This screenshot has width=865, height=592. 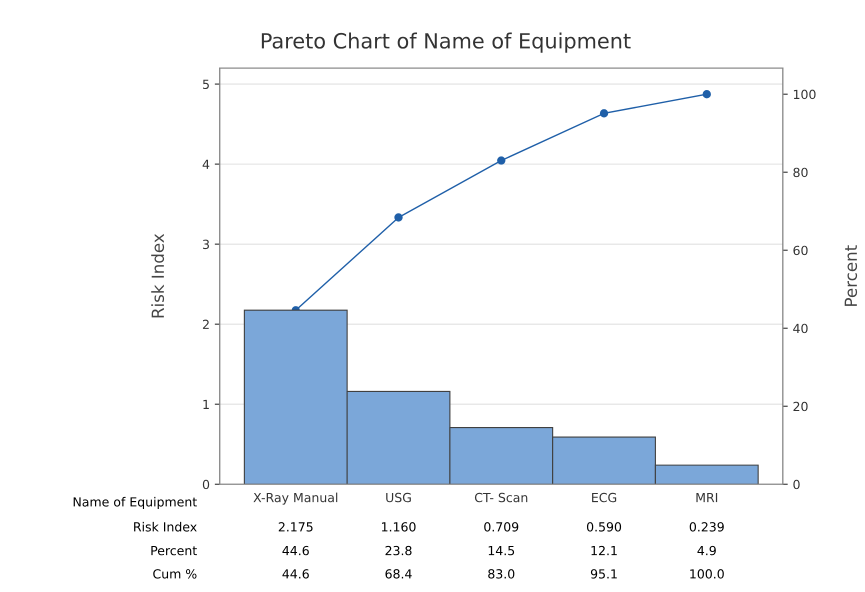 I want to click on text: 23.8, so click(x=399, y=551).